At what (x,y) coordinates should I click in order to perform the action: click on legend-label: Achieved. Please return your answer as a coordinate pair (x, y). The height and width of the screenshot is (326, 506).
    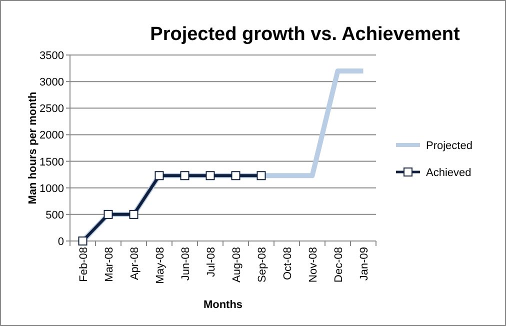
    Looking at the image, I should click on (449, 173).